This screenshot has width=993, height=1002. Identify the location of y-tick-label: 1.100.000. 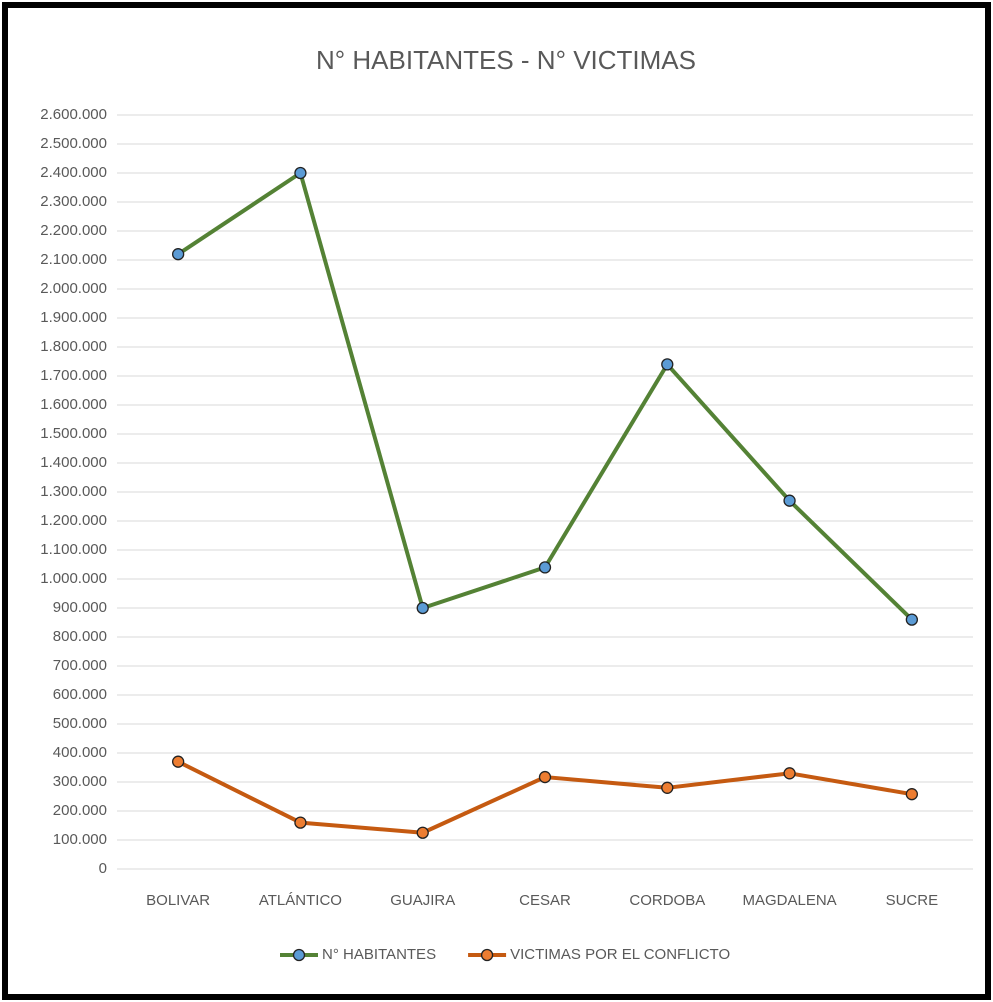
(73, 549).